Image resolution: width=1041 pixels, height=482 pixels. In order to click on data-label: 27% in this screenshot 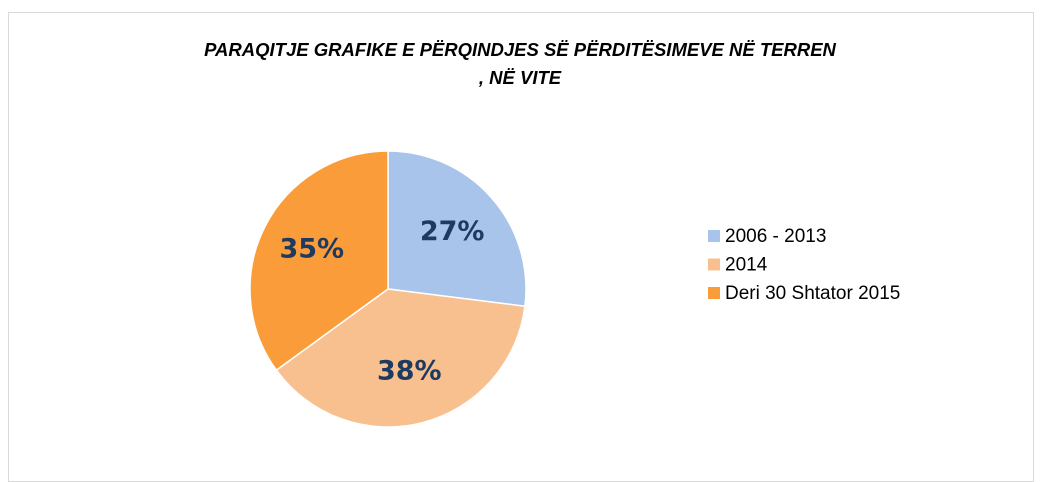, I will do `click(452, 231)`.